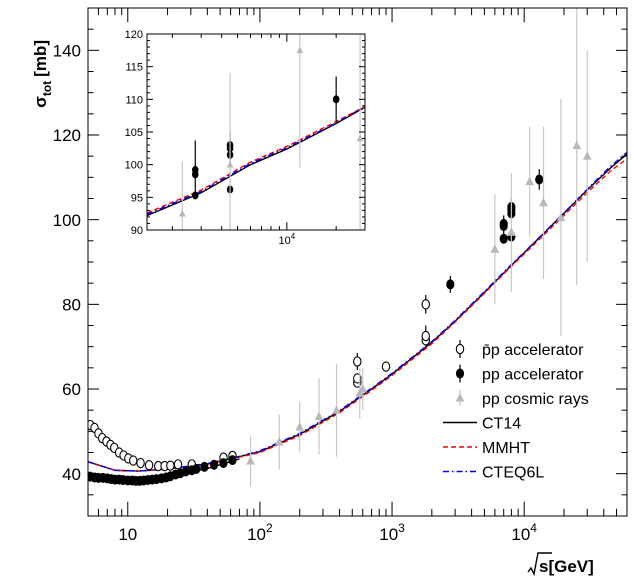 Image resolution: width=634 pixels, height=580 pixels. What do you see at coordinates (392, 532) in the screenshot?
I see `x-tick-label: 10³` at bounding box center [392, 532].